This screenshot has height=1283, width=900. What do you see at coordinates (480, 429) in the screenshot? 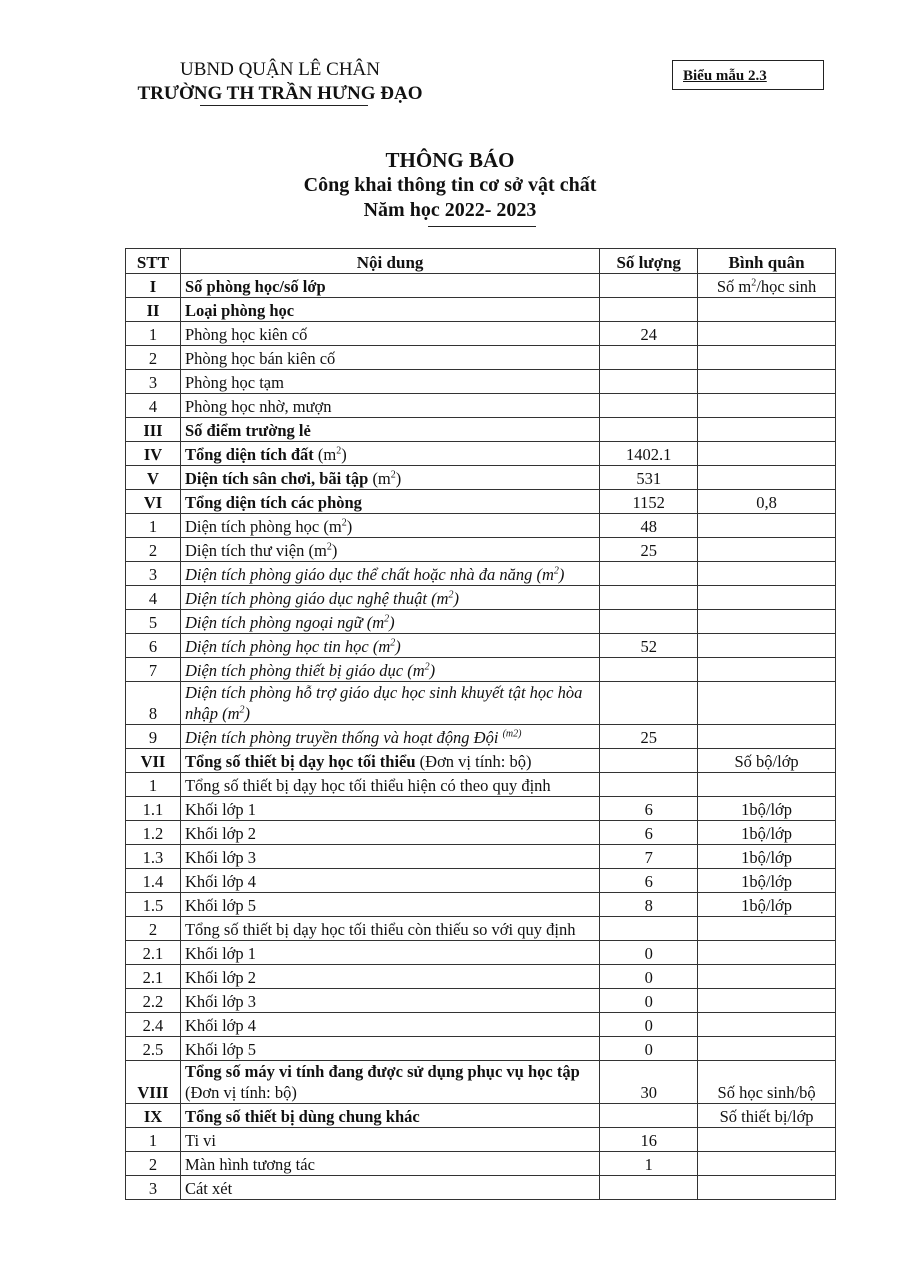
I see `table-row: III Số điểm trường lẻ` at bounding box center [480, 429].